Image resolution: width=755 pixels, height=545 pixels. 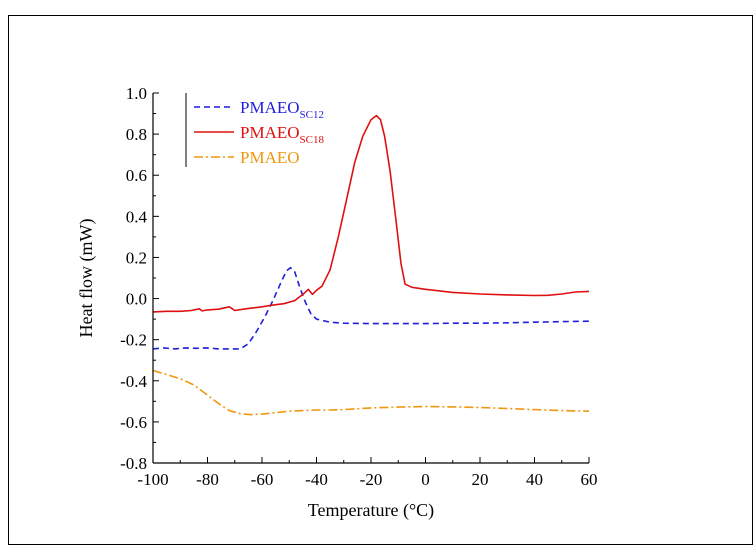 What do you see at coordinates (282, 109) in the screenshot?
I see `legend-label-1: PMAEOSC12` at bounding box center [282, 109].